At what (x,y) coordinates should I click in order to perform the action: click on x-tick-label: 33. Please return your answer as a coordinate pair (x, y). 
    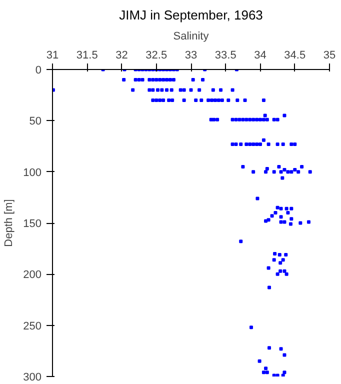
    Looking at the image, I should click on (191, 56).